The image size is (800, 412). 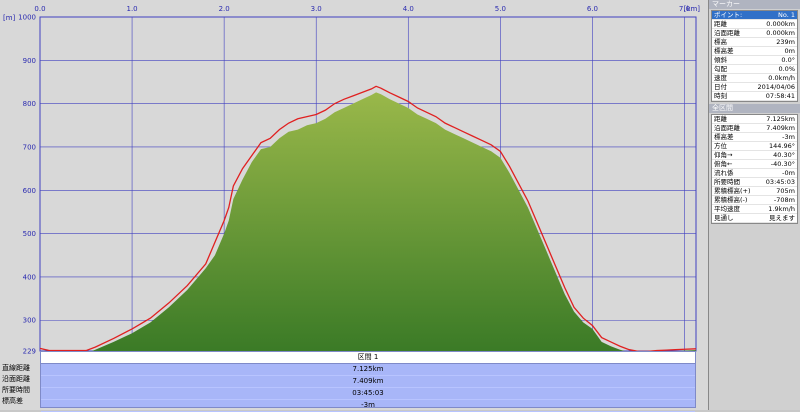 I want to click on y-tick-label-5: 700, so click(x=29, y=147).